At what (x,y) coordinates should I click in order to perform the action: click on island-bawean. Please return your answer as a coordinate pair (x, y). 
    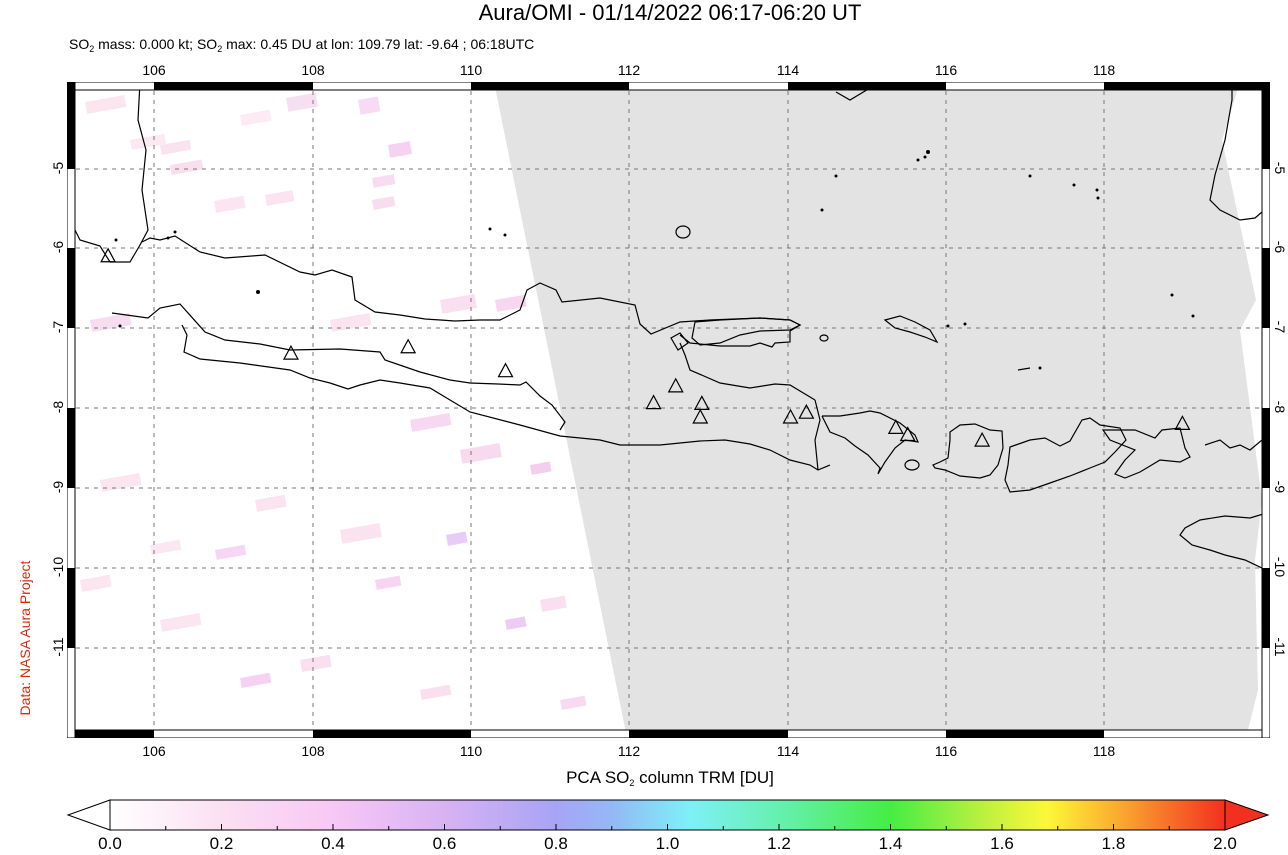
    Looking at the image, I should click on (683, 232).